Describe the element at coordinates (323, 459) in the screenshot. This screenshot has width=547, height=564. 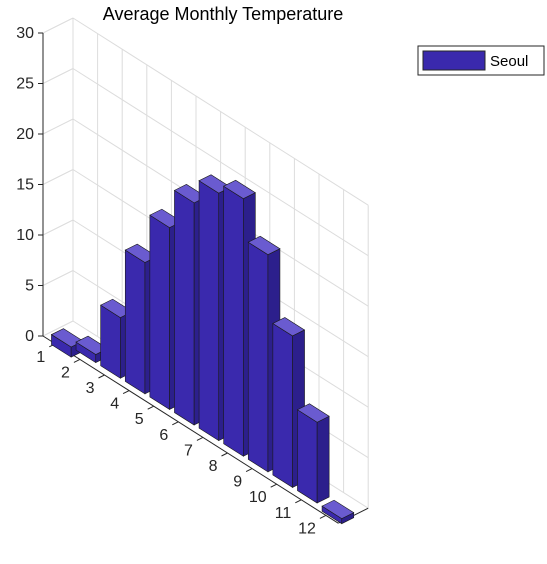
I see `bar-side` at that location.